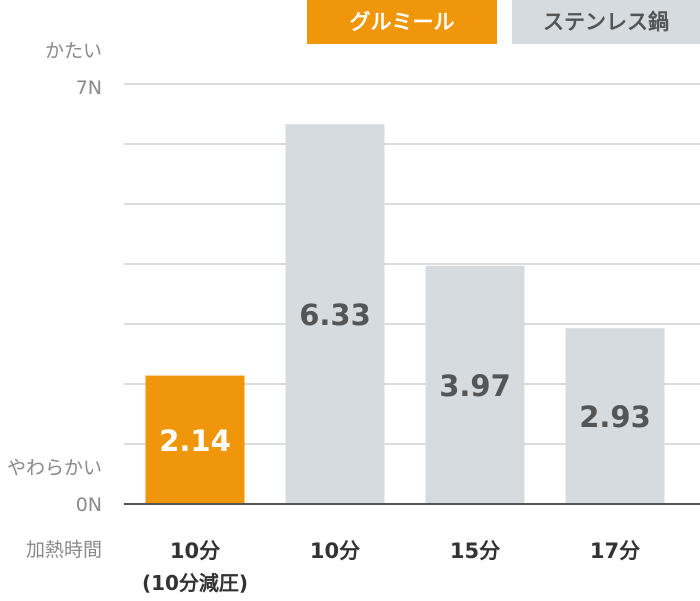  Describe the element at coordinates (89, 505) in the screenshot. I see `y-bottom-tick-label: 0N` at that location.